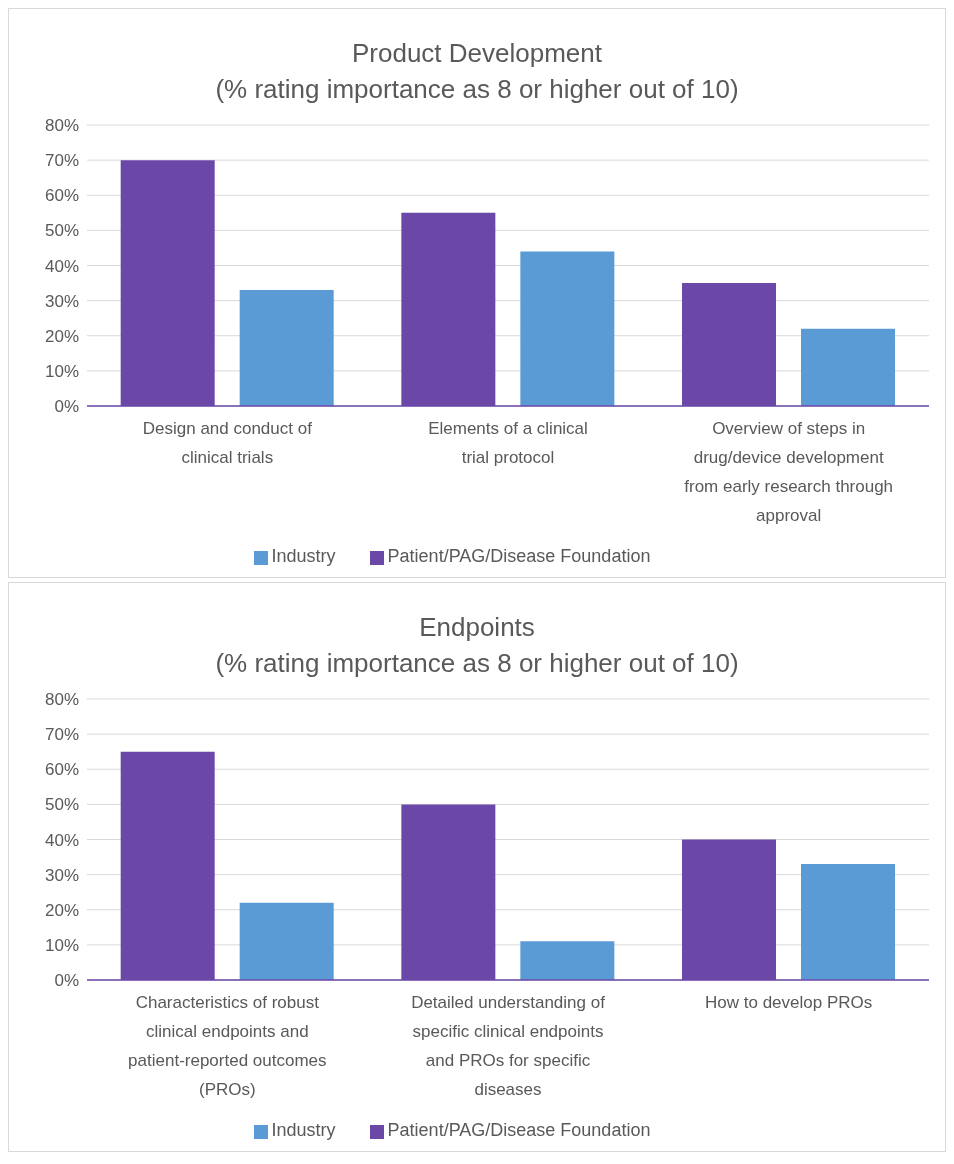 The width and height of the screenshot is (954, 1164). I want to click on x-tick-label: Characteristics of robust clinical endpoints and patient-reported outcomes (PROs), so click(227, 1046).